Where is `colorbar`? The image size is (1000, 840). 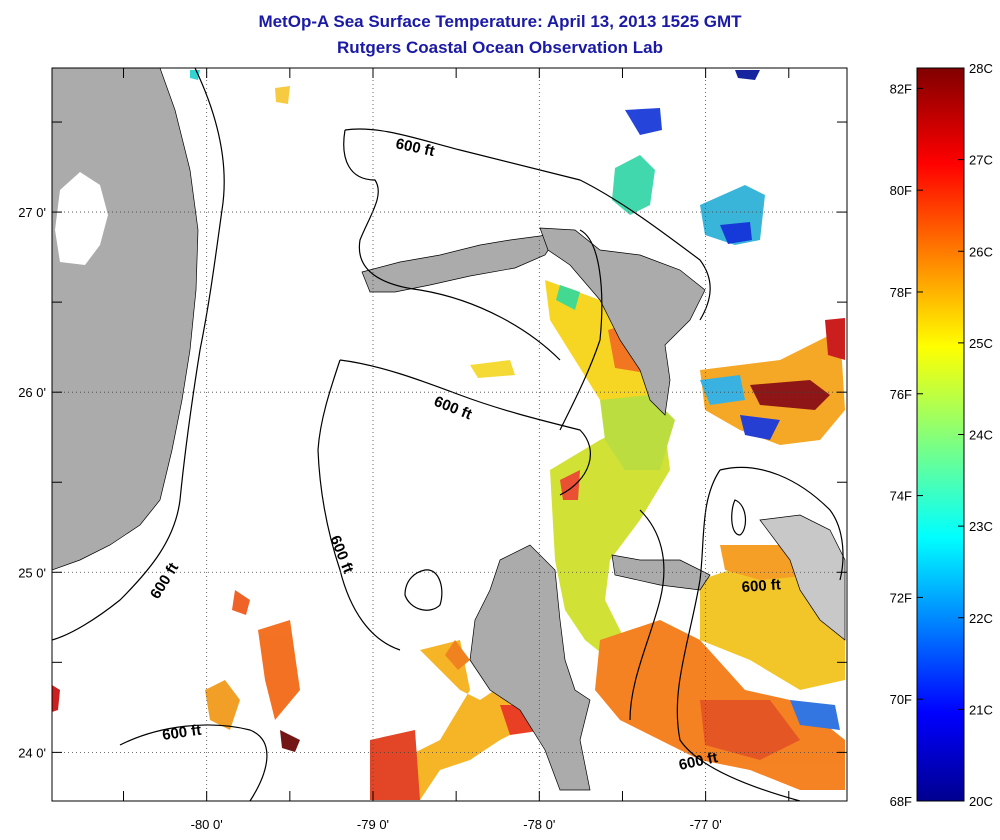
colorbar is located at coordinates (940, 434).